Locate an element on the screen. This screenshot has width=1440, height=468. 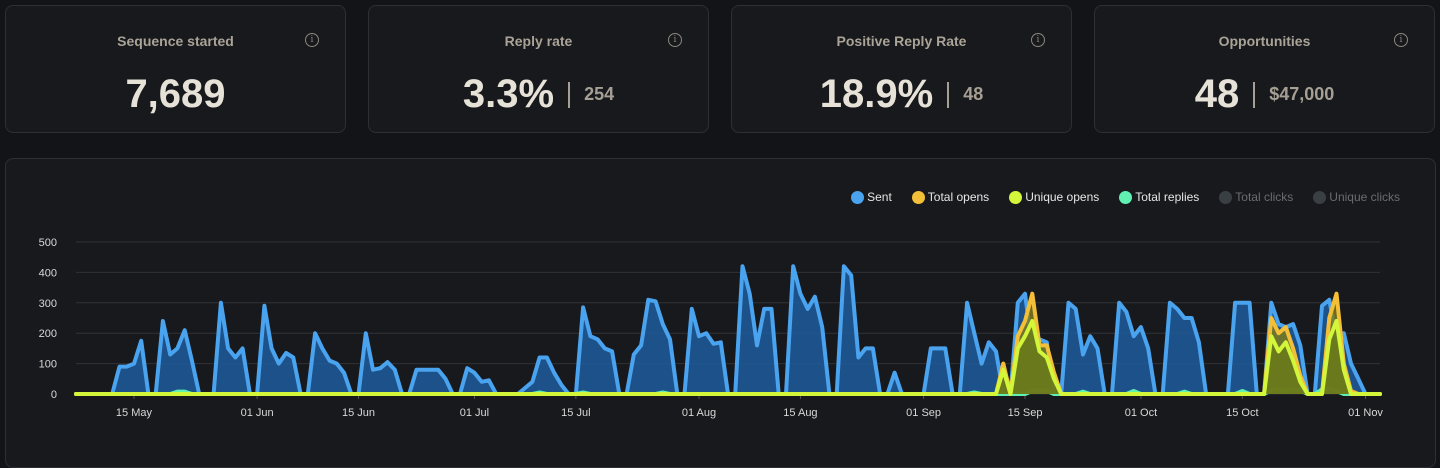
legend-item-total-opens: Total opens is located at coordinates (950, 197).